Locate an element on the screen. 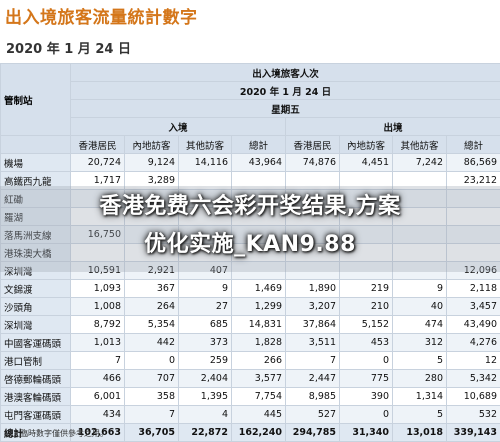  row-value-cell: 259 is located at coordinates (205, 360).